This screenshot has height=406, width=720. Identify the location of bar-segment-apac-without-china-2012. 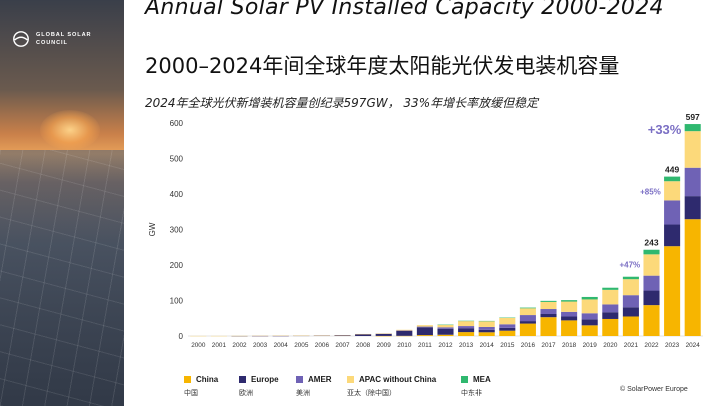
(445, 326).